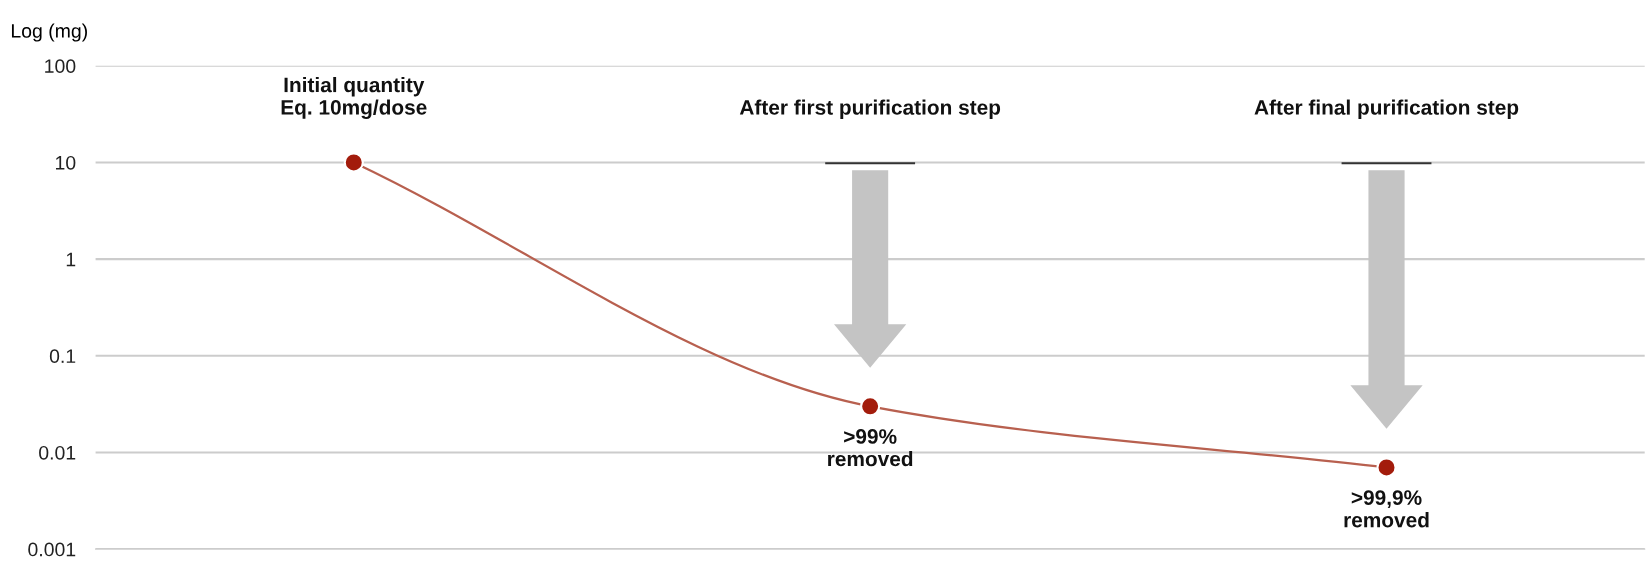  I want to click on y-tick-label: 0.001, so click(52, 549).